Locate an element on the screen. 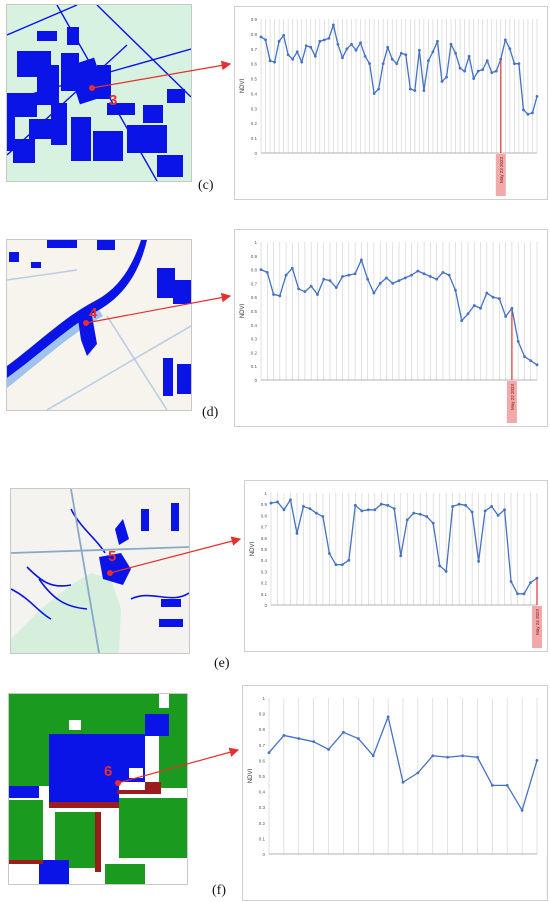 This screenshot has height=902, width=550. panel-letter: (f) is located at coordinates (219, 890).